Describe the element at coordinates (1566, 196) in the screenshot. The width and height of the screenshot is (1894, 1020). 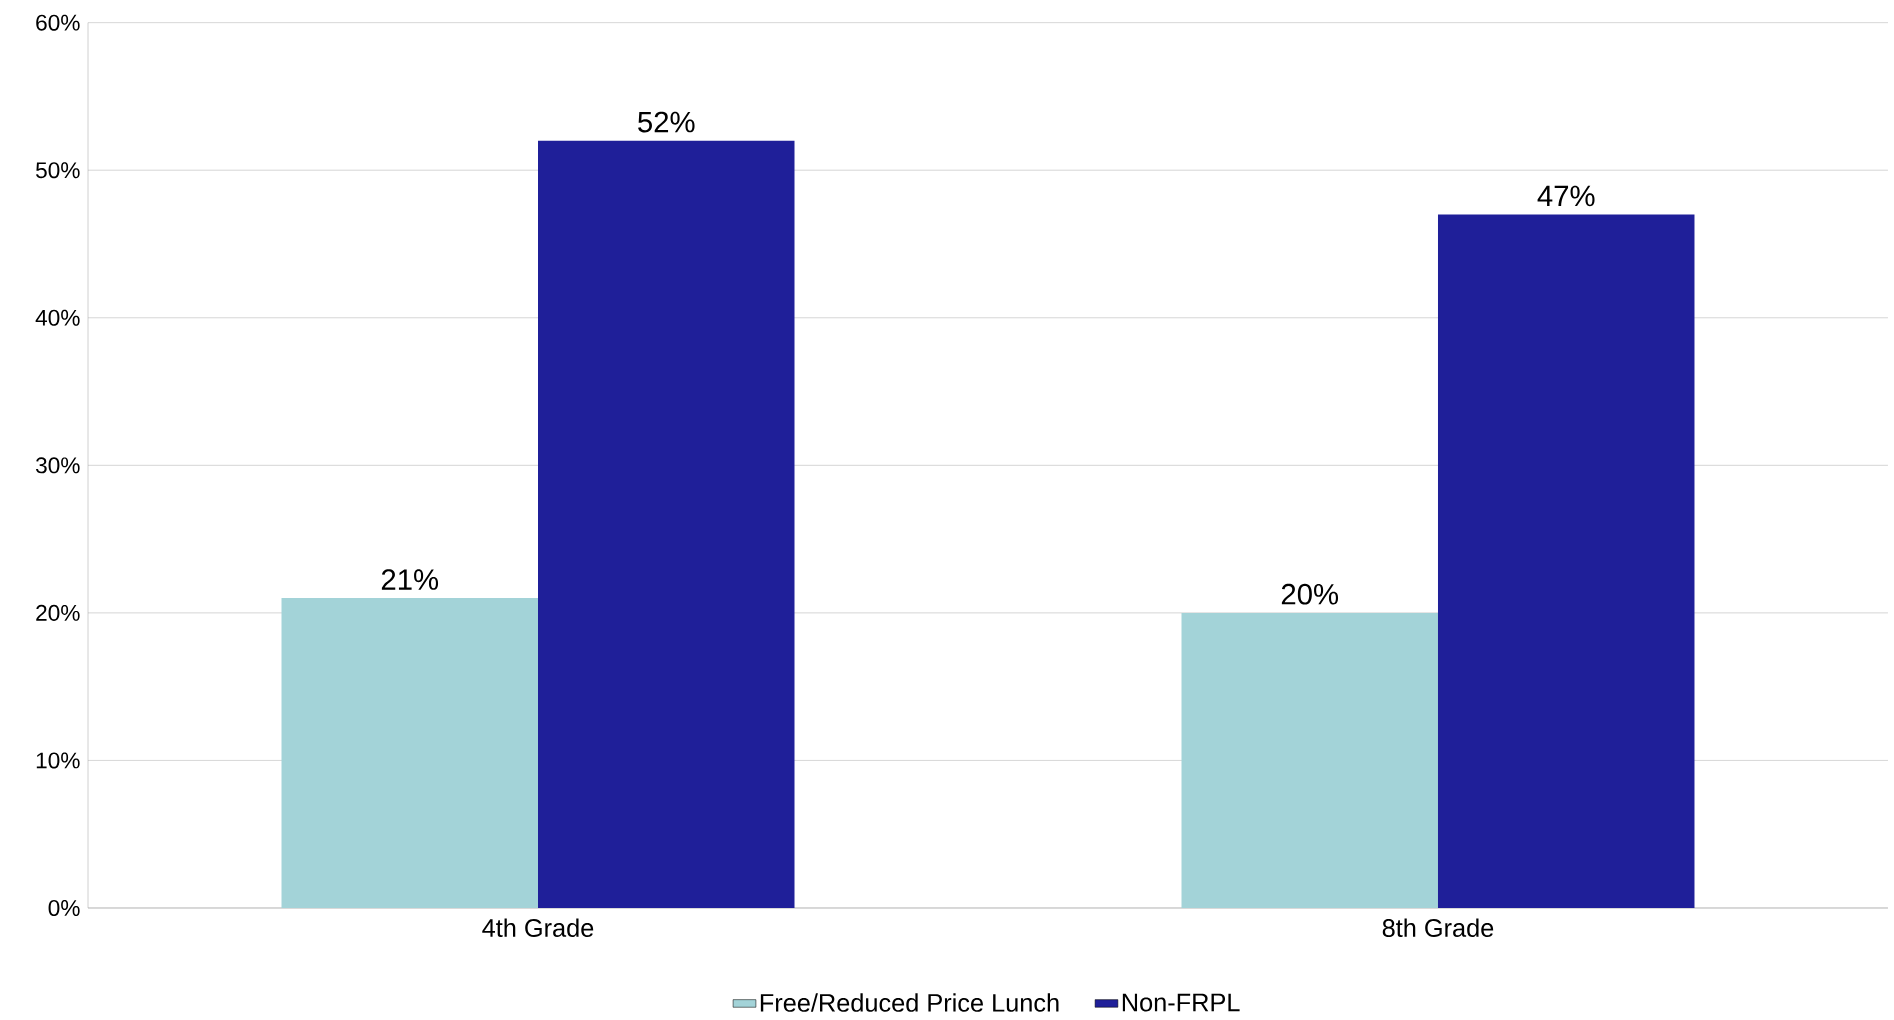
I see `data-label: 47%` at that location.